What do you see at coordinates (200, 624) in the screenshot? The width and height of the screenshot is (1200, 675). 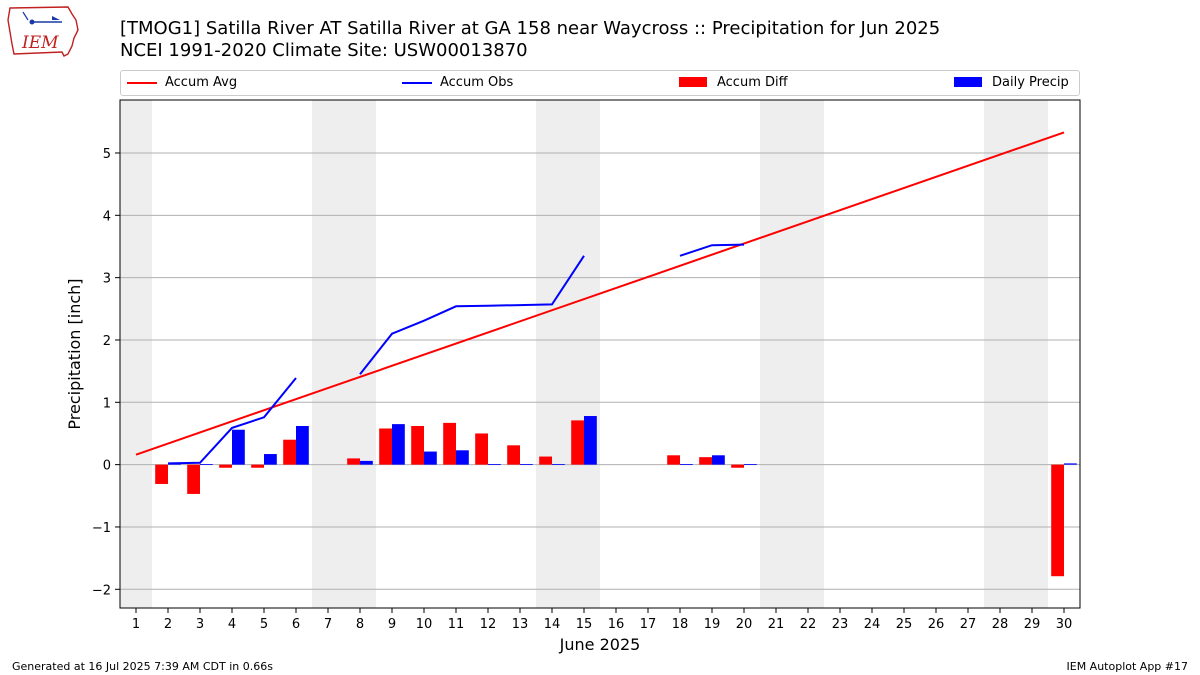 I see `x-tick-label: 3` at bounding box center [200, 624].